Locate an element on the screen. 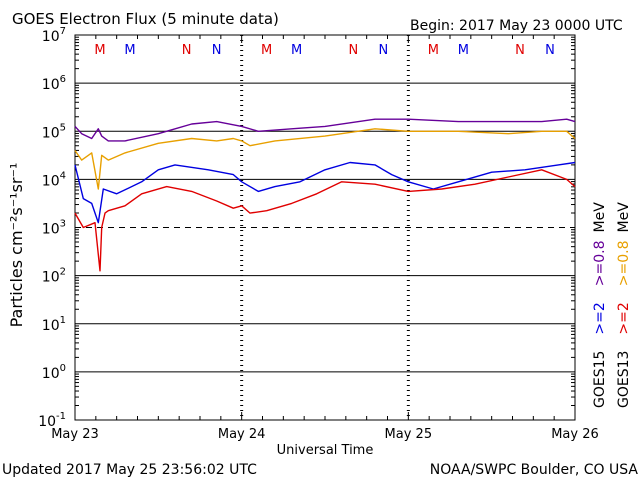 Image resolution: width=640 pixels, height=480 pixels. x-tick-labels: May 23 May 24 May 25 May 26 is located at coordinates (325, 434).